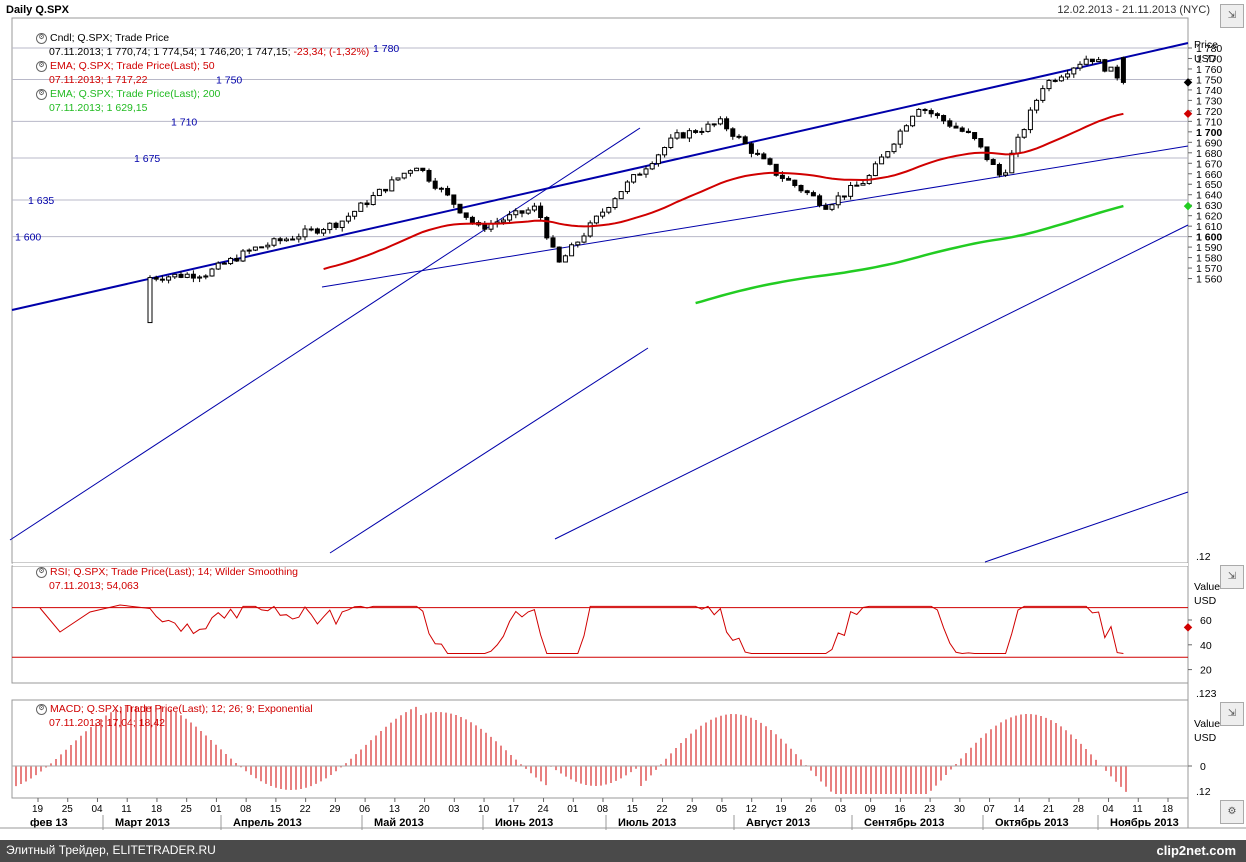  I want to click on rsi-tick-label: 60, so click(1206, 621).